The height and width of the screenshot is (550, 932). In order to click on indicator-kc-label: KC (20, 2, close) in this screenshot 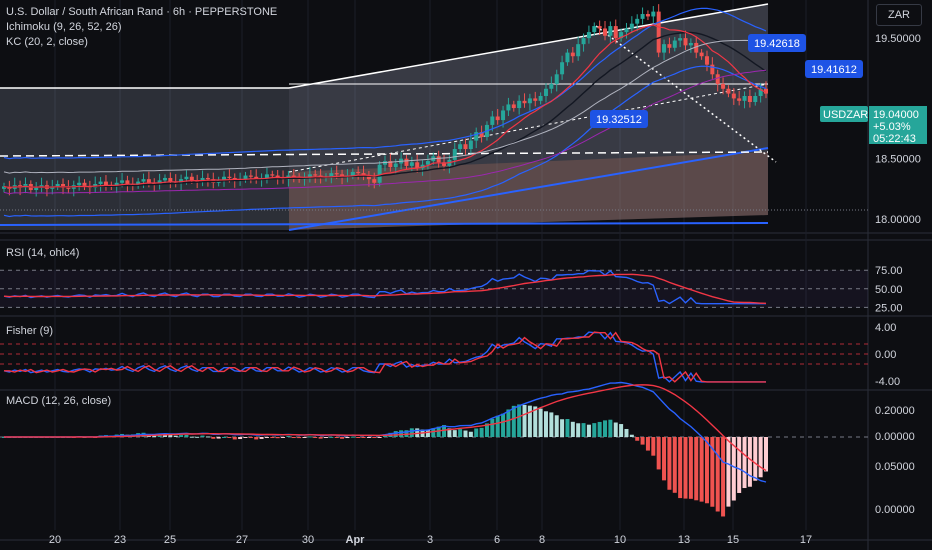, I will do `click(47, 42)`.